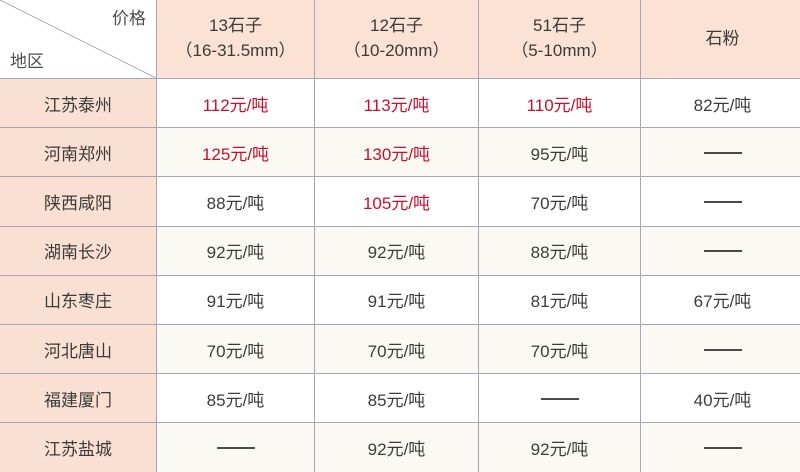  I want to click on price-cell: 105元/吨, so click(396, 201).